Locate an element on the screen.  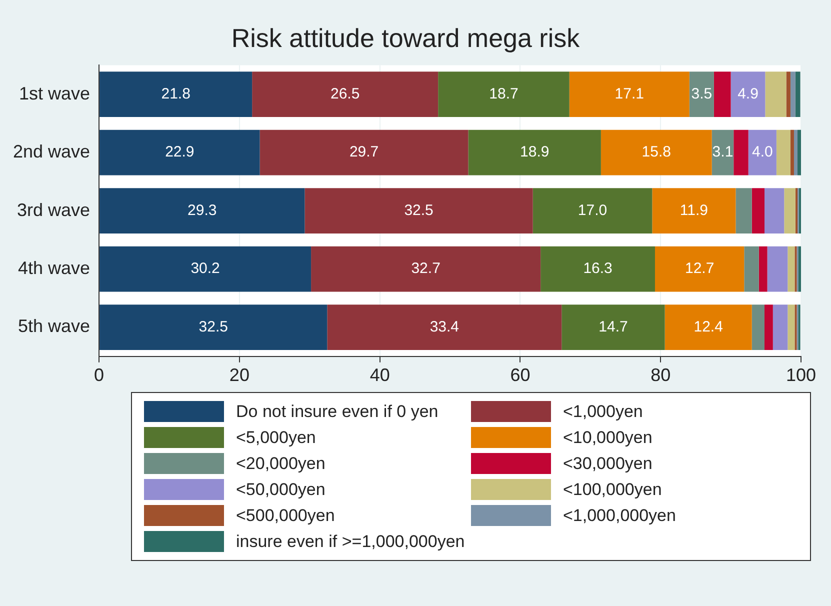
data-label: 17.0 is located at coordinates (593, 210).